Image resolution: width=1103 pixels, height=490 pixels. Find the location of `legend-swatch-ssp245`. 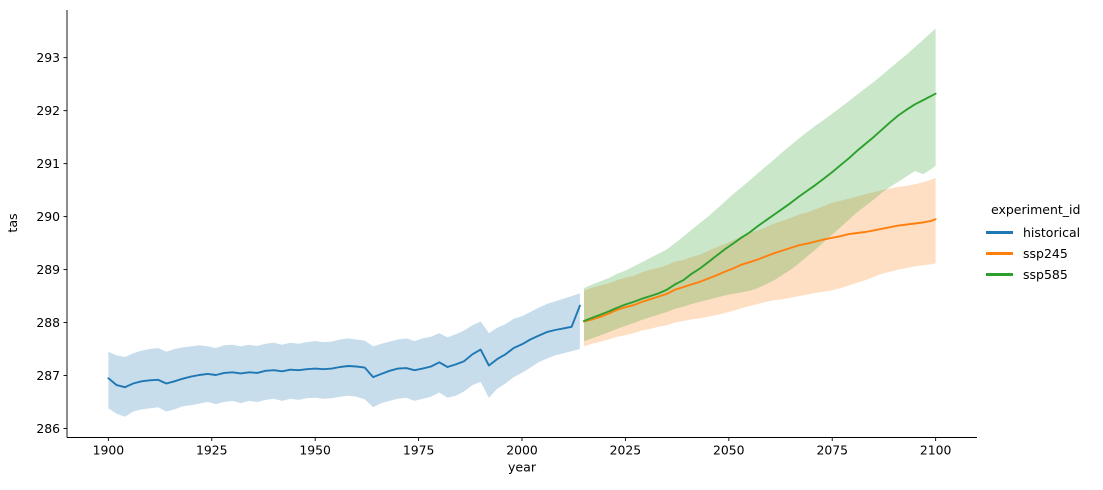

legend-swatch-ssp245 is located at coordinates (999, 253).